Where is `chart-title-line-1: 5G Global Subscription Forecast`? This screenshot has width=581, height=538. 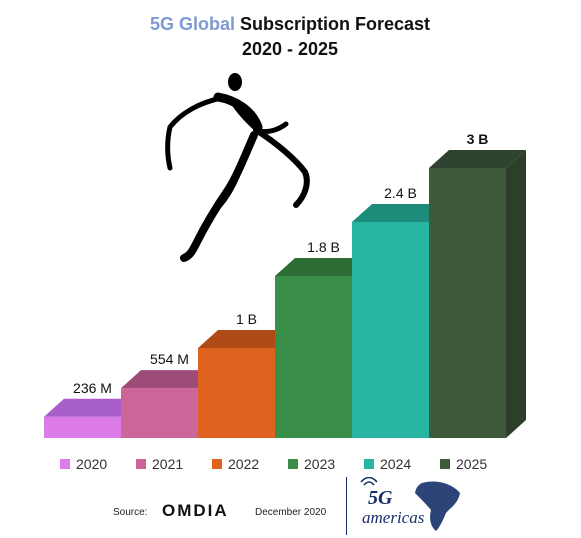
chart-title-line-1: 5G Global Subscription Forecast is located at coordinates (290, 24).